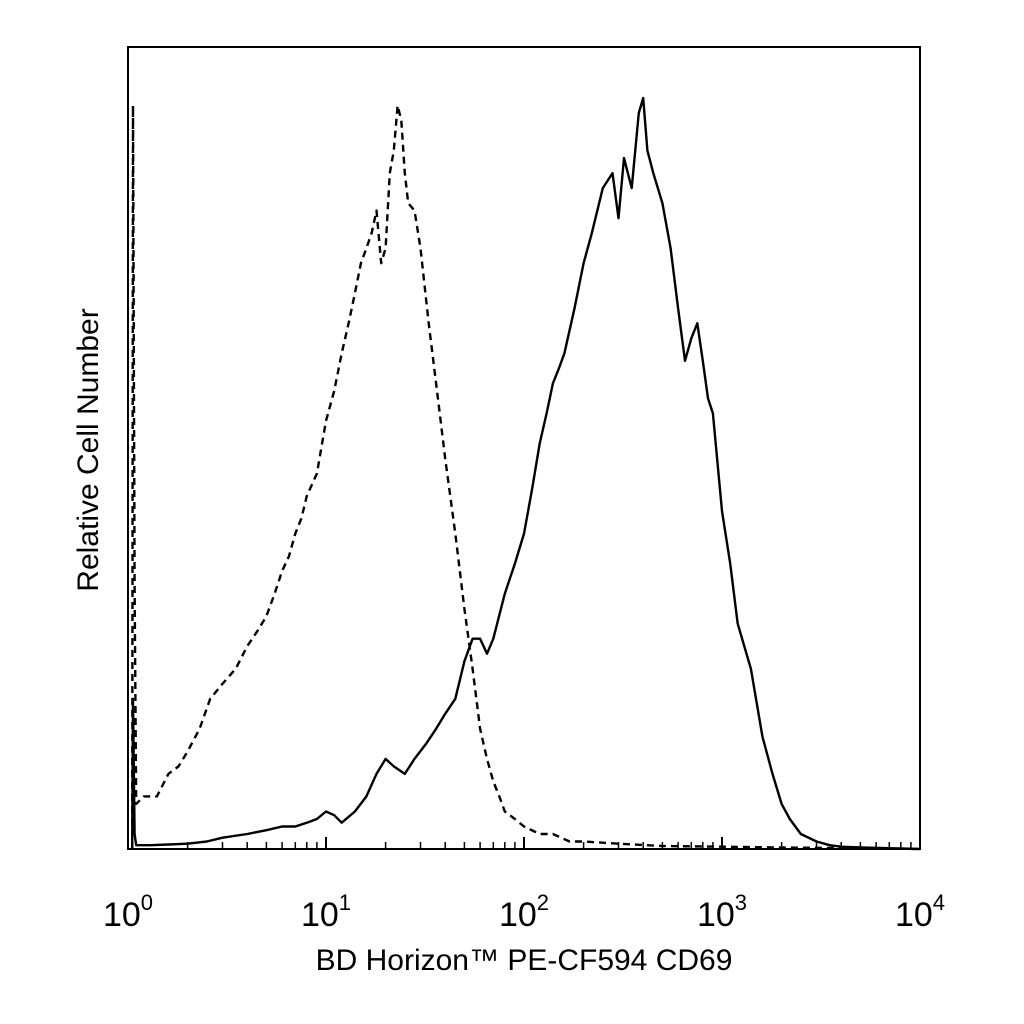 The height and width of the screenshot is (1024, 1024). Describe the element at coordinates (88, 449) in the screenshot. I see `y-axis-label: Relative Cell Number` at that location.